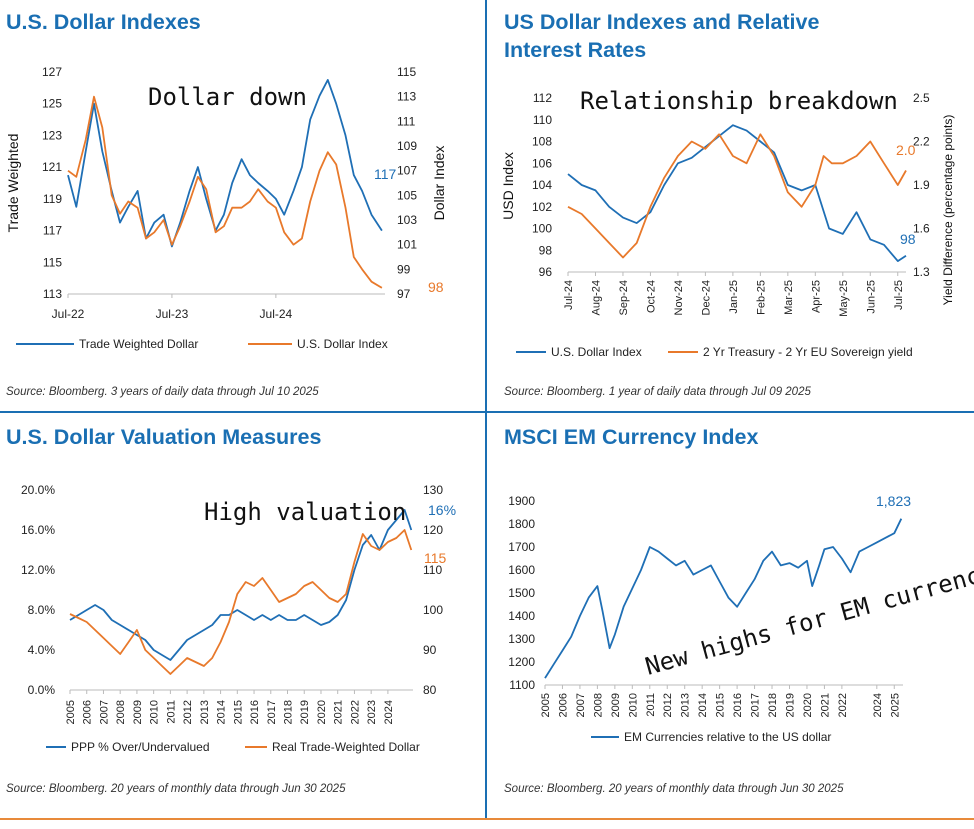  I want to click on x-tick-label: Mar-25, so click(789, 297).